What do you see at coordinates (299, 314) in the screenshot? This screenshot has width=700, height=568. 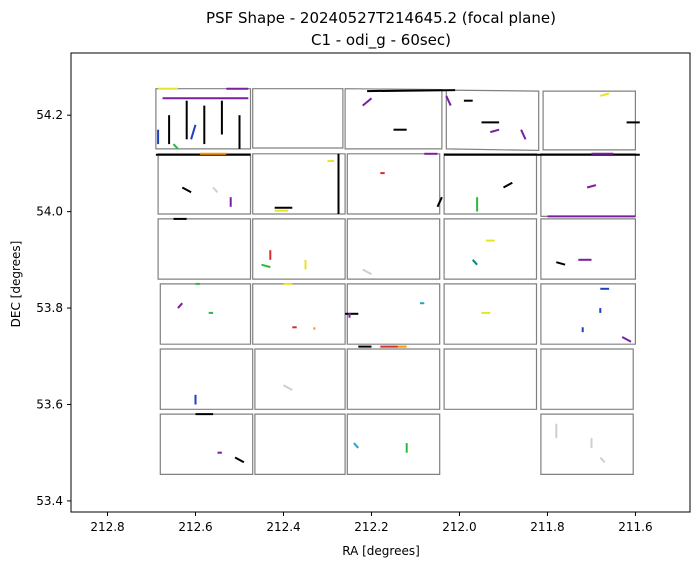 I see `ccd-r3c1` at bounding box center [299, 314].